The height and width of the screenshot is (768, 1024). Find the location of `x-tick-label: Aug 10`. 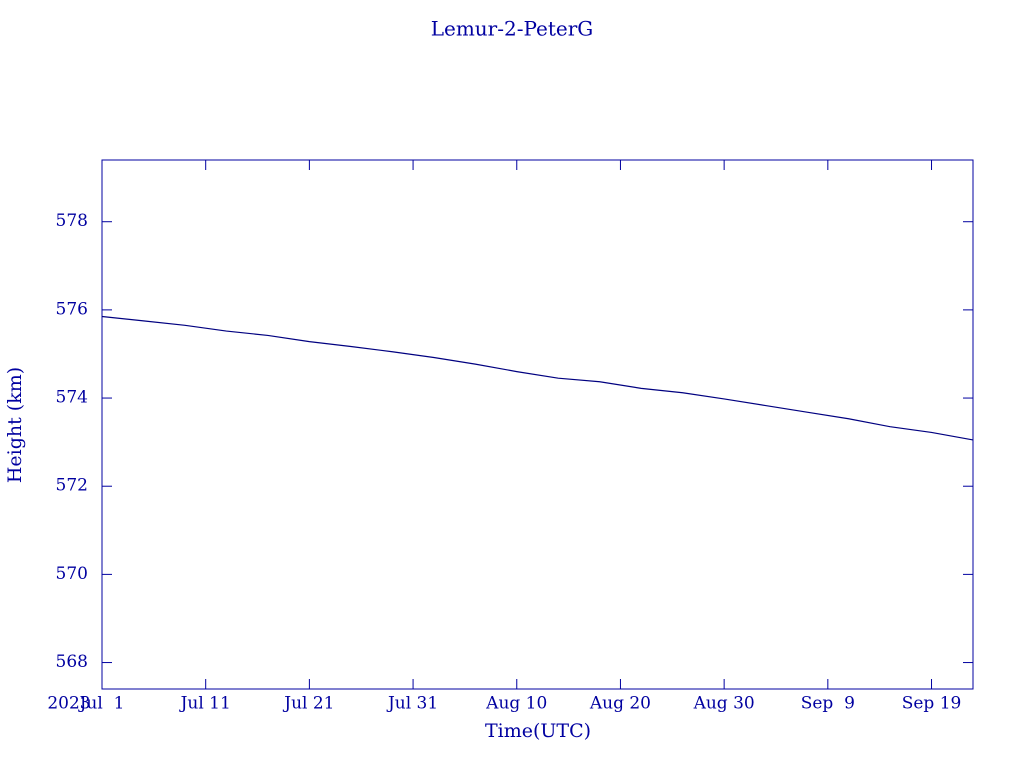

x-tick-label: Aug 10 is located at coordinates (516, 704).